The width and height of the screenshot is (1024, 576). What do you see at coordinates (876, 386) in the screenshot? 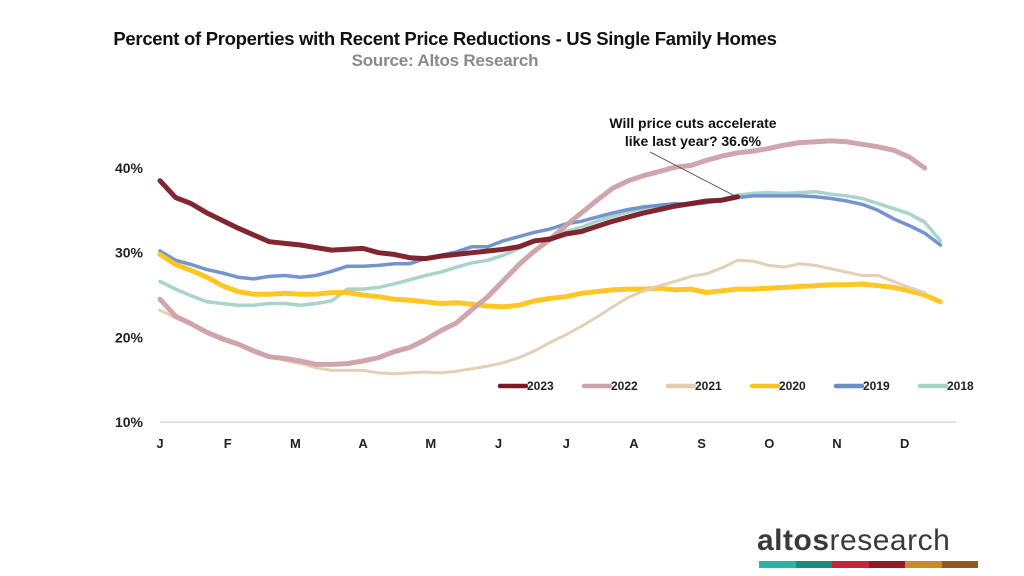
I see `legend-label: 2019` at bounding box center [876, 386].